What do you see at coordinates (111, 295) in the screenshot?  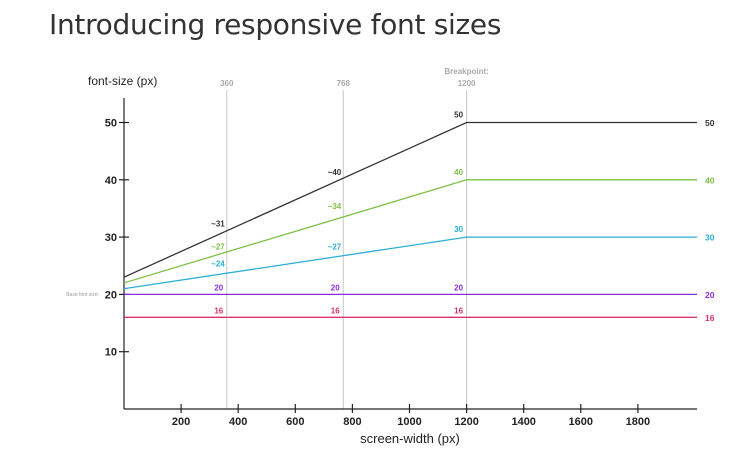 I see `y-tick-label-20: 20` at bounding box center [111, 295].